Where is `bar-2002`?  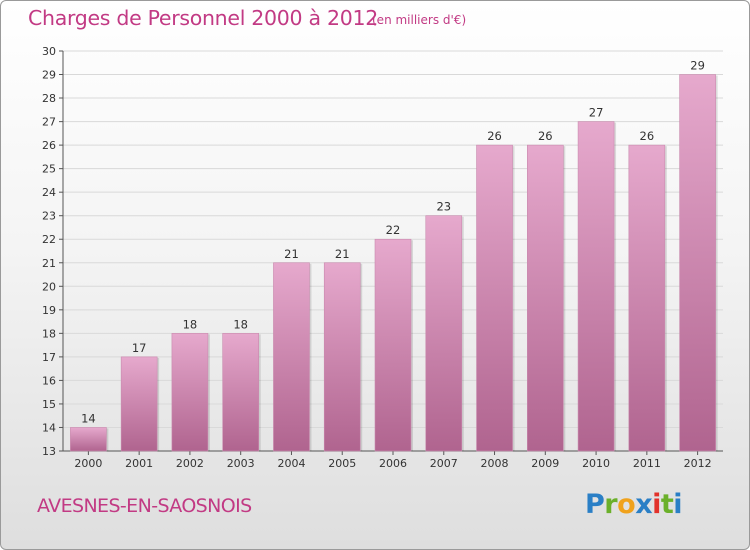
bar-2002 is located at coordinates (190, 392).